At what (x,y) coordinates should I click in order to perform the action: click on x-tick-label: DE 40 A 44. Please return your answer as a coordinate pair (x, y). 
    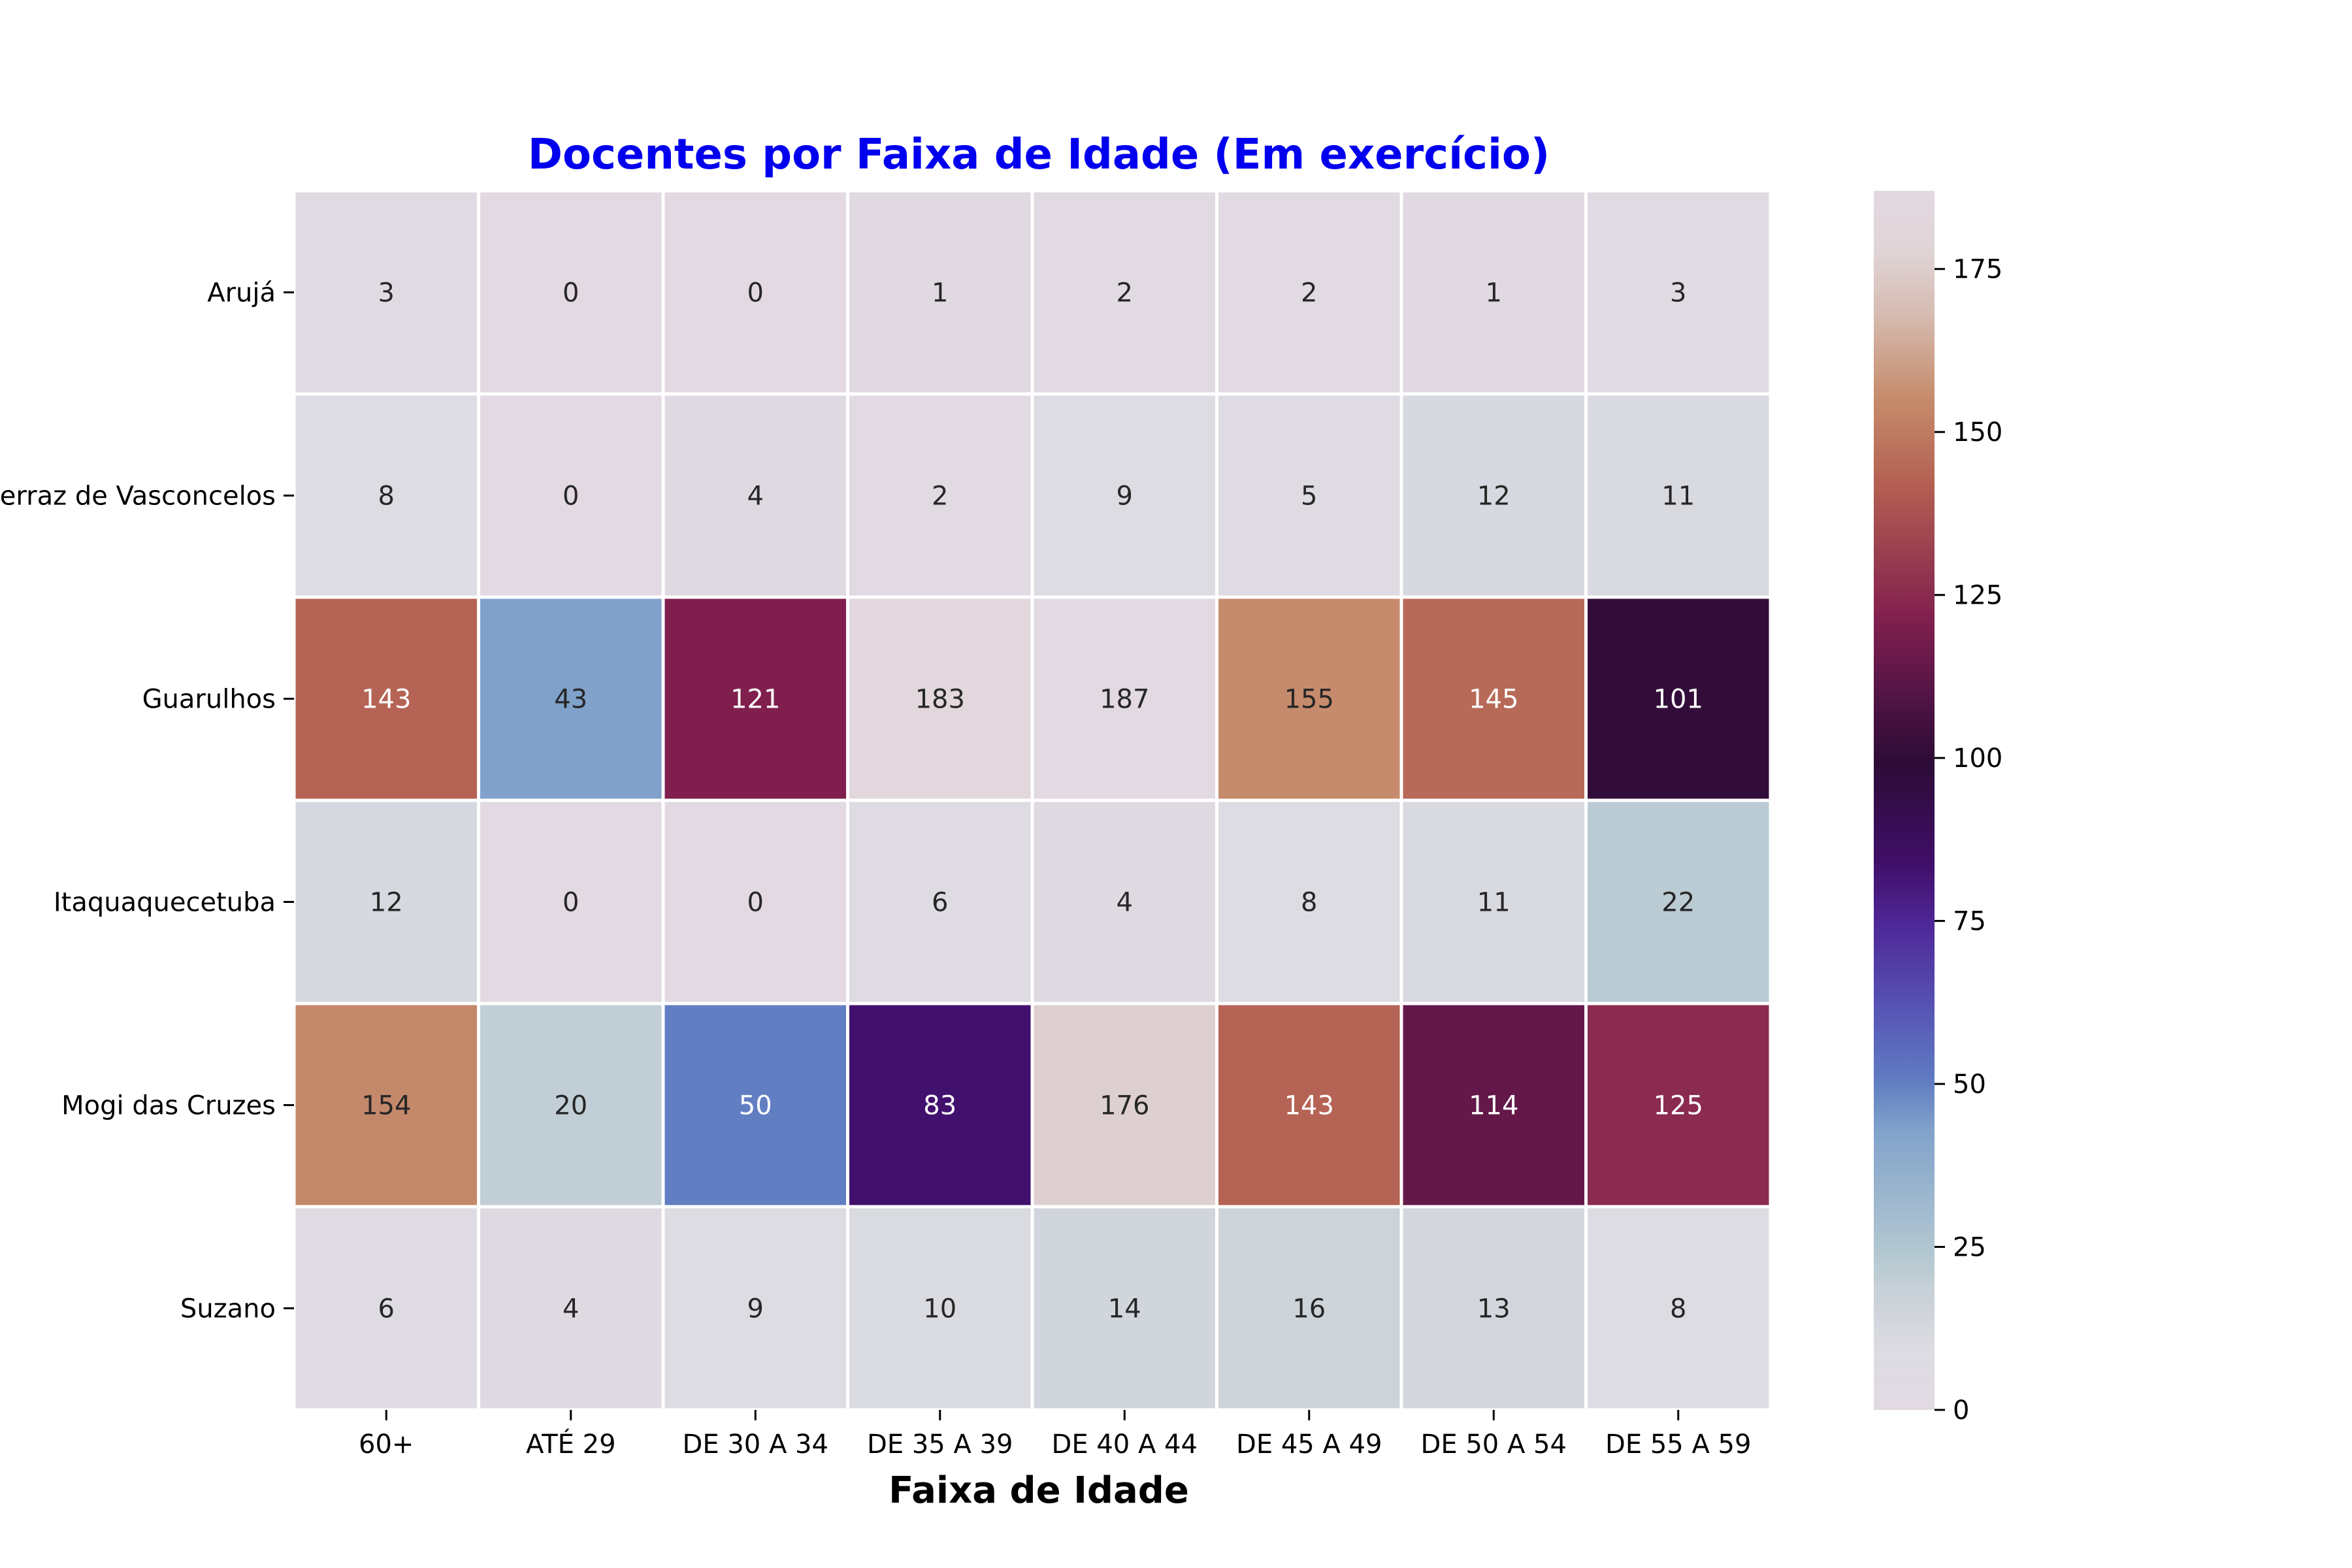
    Looking at the image, I should click on (1125, 1444).